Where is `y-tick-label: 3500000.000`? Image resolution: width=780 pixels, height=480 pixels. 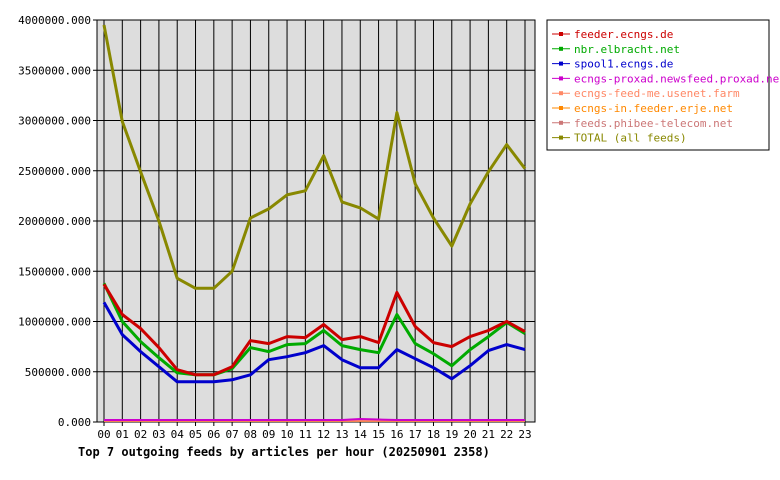
y-tick-label: 3500000.000 is located at coordinates (54, 70).